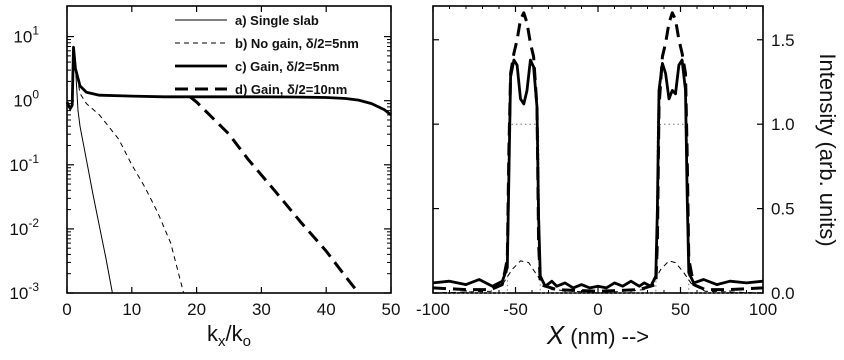 The height and width of the screenshot is (360, 844). Describe the element at coordinates (597, 309) in the screenshot. I see `right-x-tick-label: 0` at that location.